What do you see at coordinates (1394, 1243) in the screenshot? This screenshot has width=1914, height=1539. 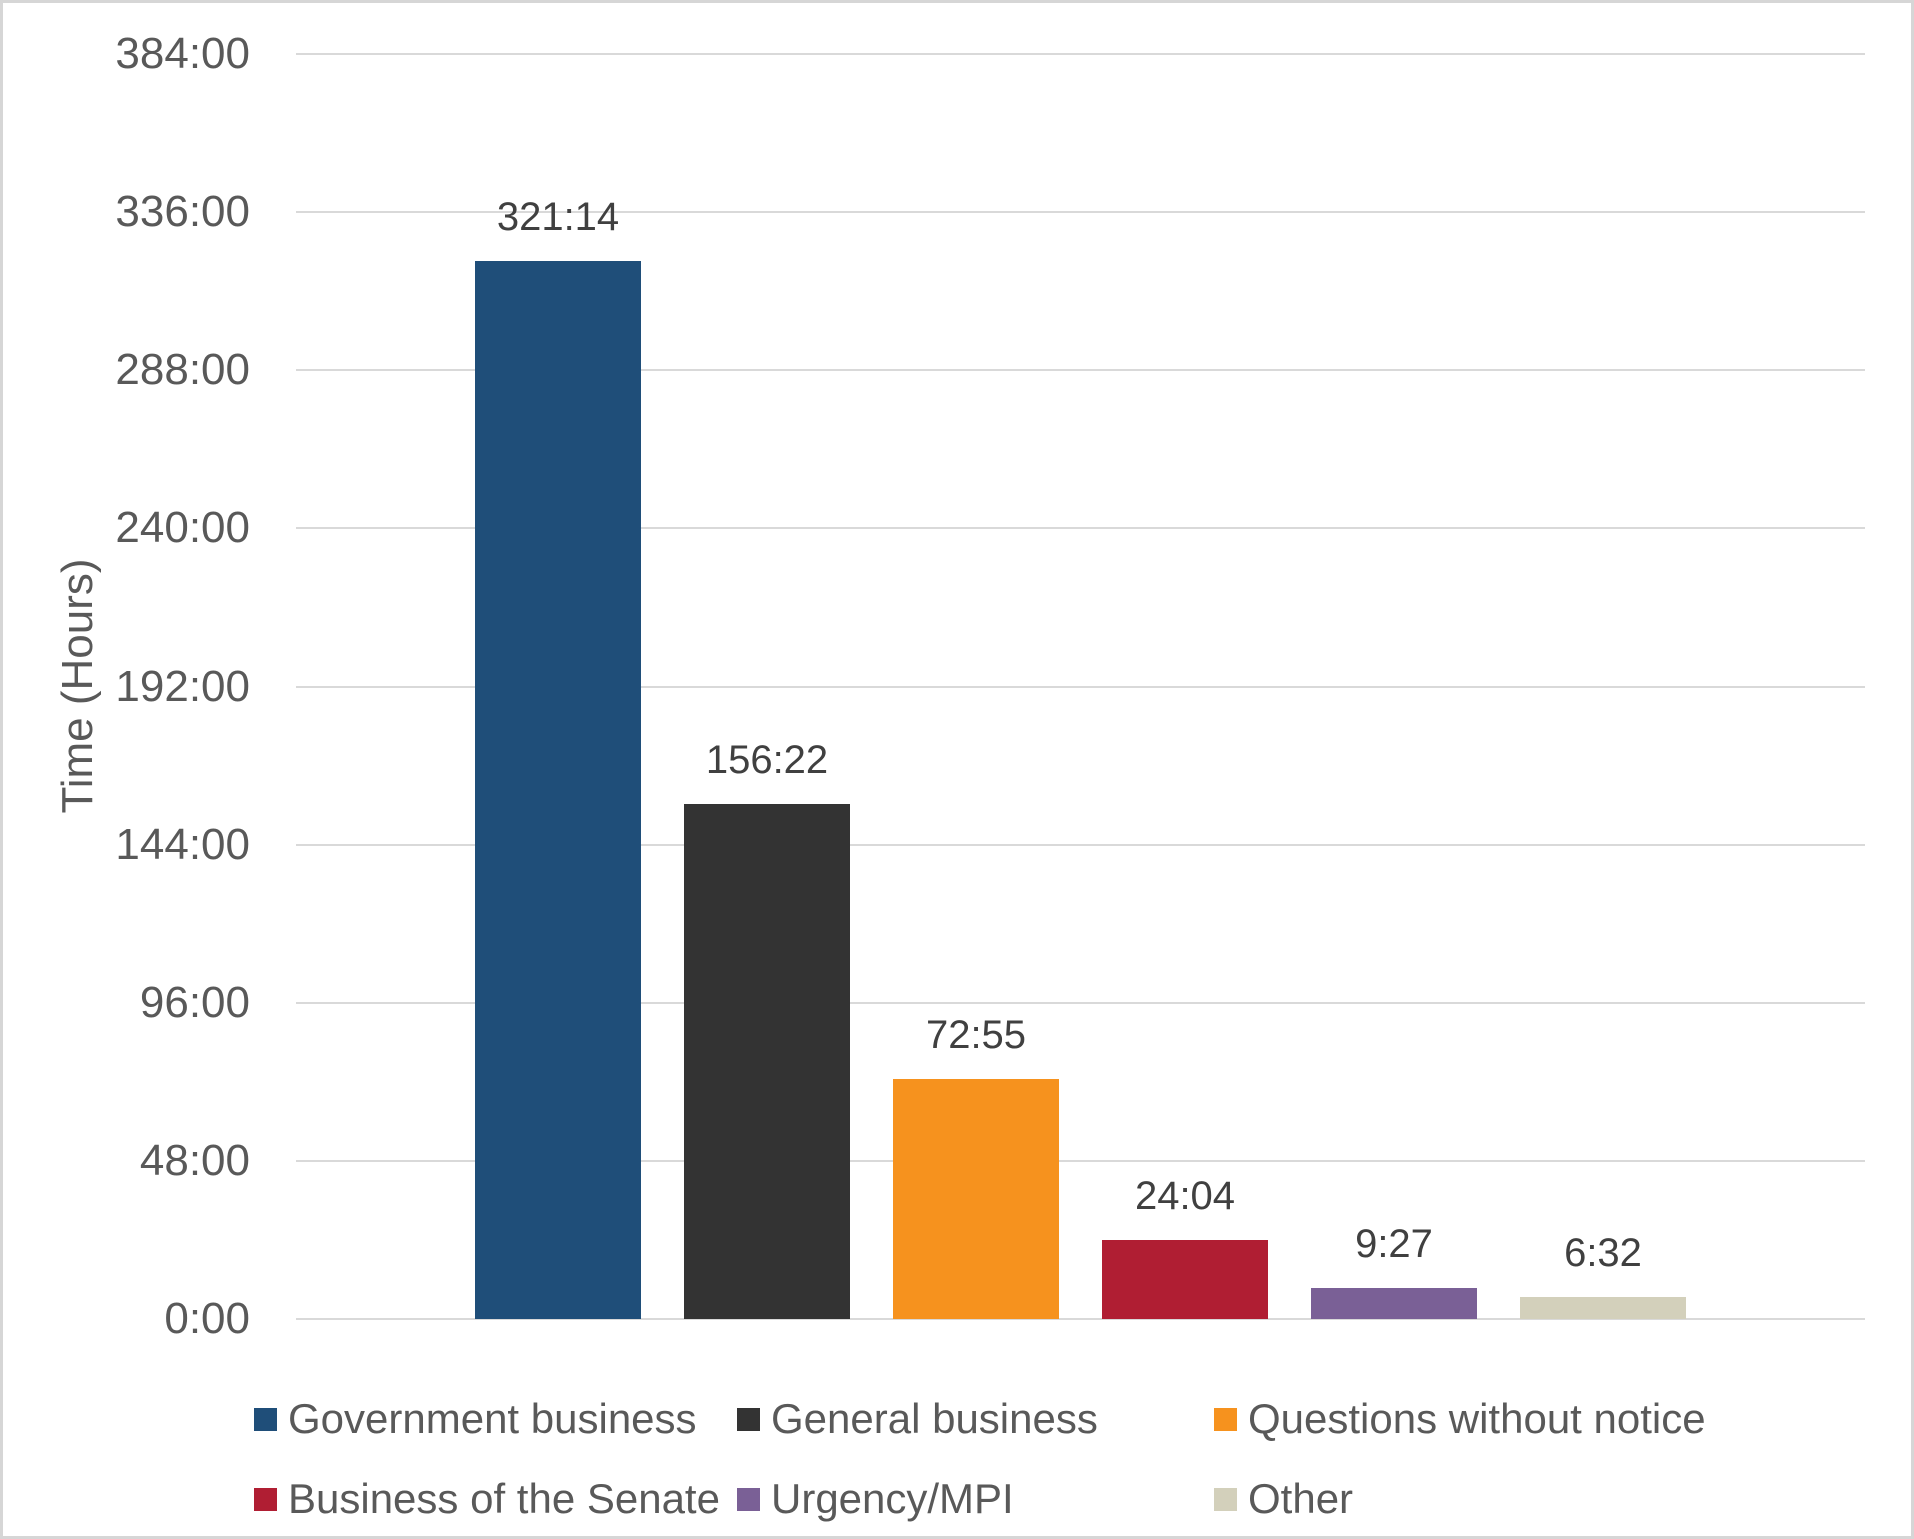 I see `bar-value-label: 9:27` at bounding box center [1394, 1243].